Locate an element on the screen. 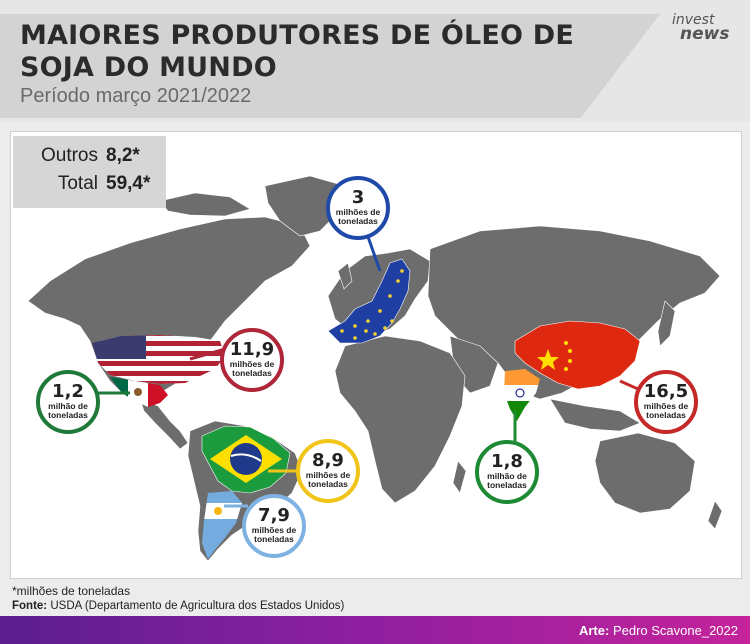 This screenshot has height=644, width=750. land-greenland is located at coordinates (305, 206).